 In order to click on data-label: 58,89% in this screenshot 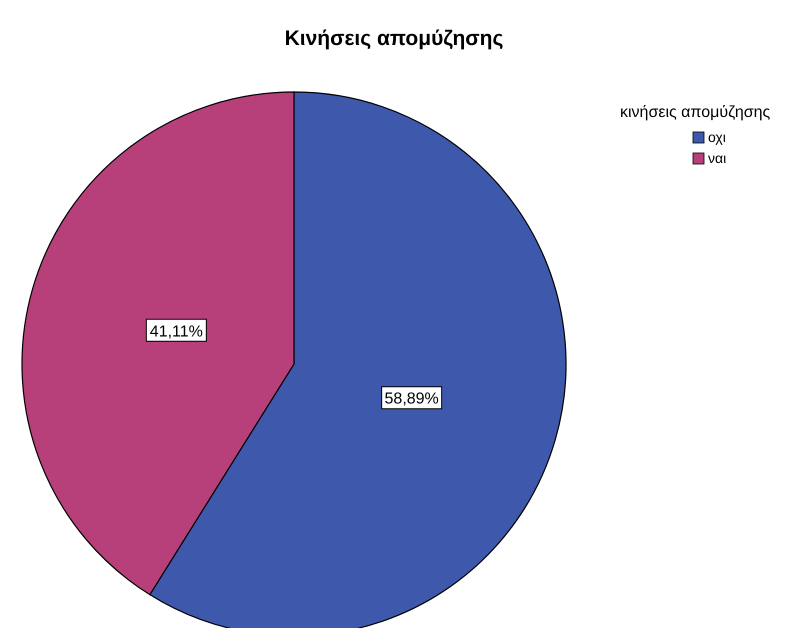, I will do `click(411, 399)`.